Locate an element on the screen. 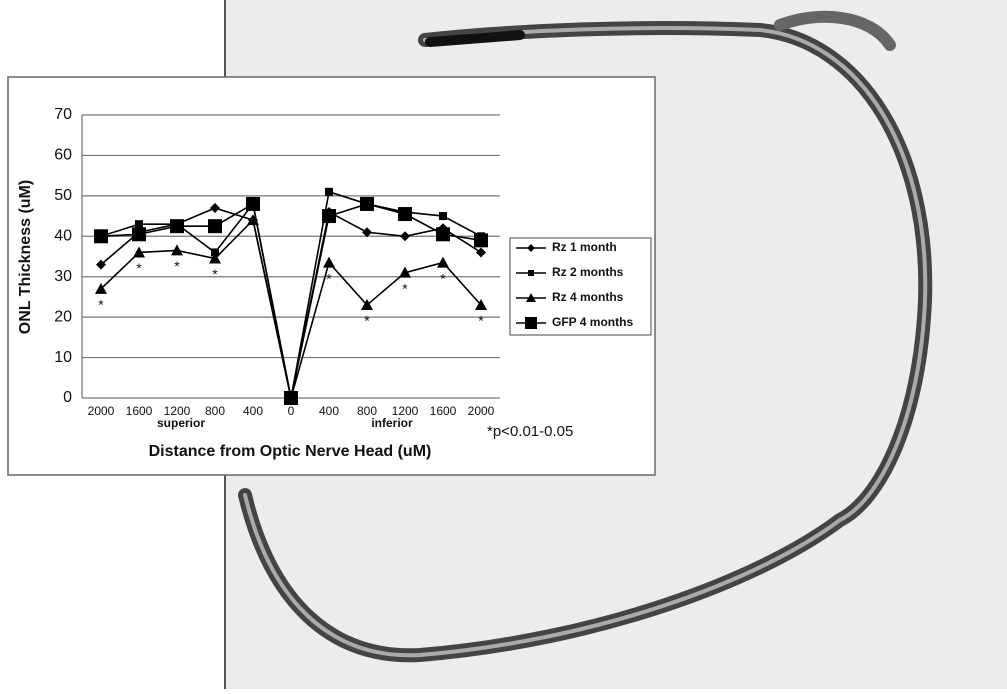 The width and height of the screenshot is (1007, 694). y-tick-label: 60 is located at coordinates (63, 155).